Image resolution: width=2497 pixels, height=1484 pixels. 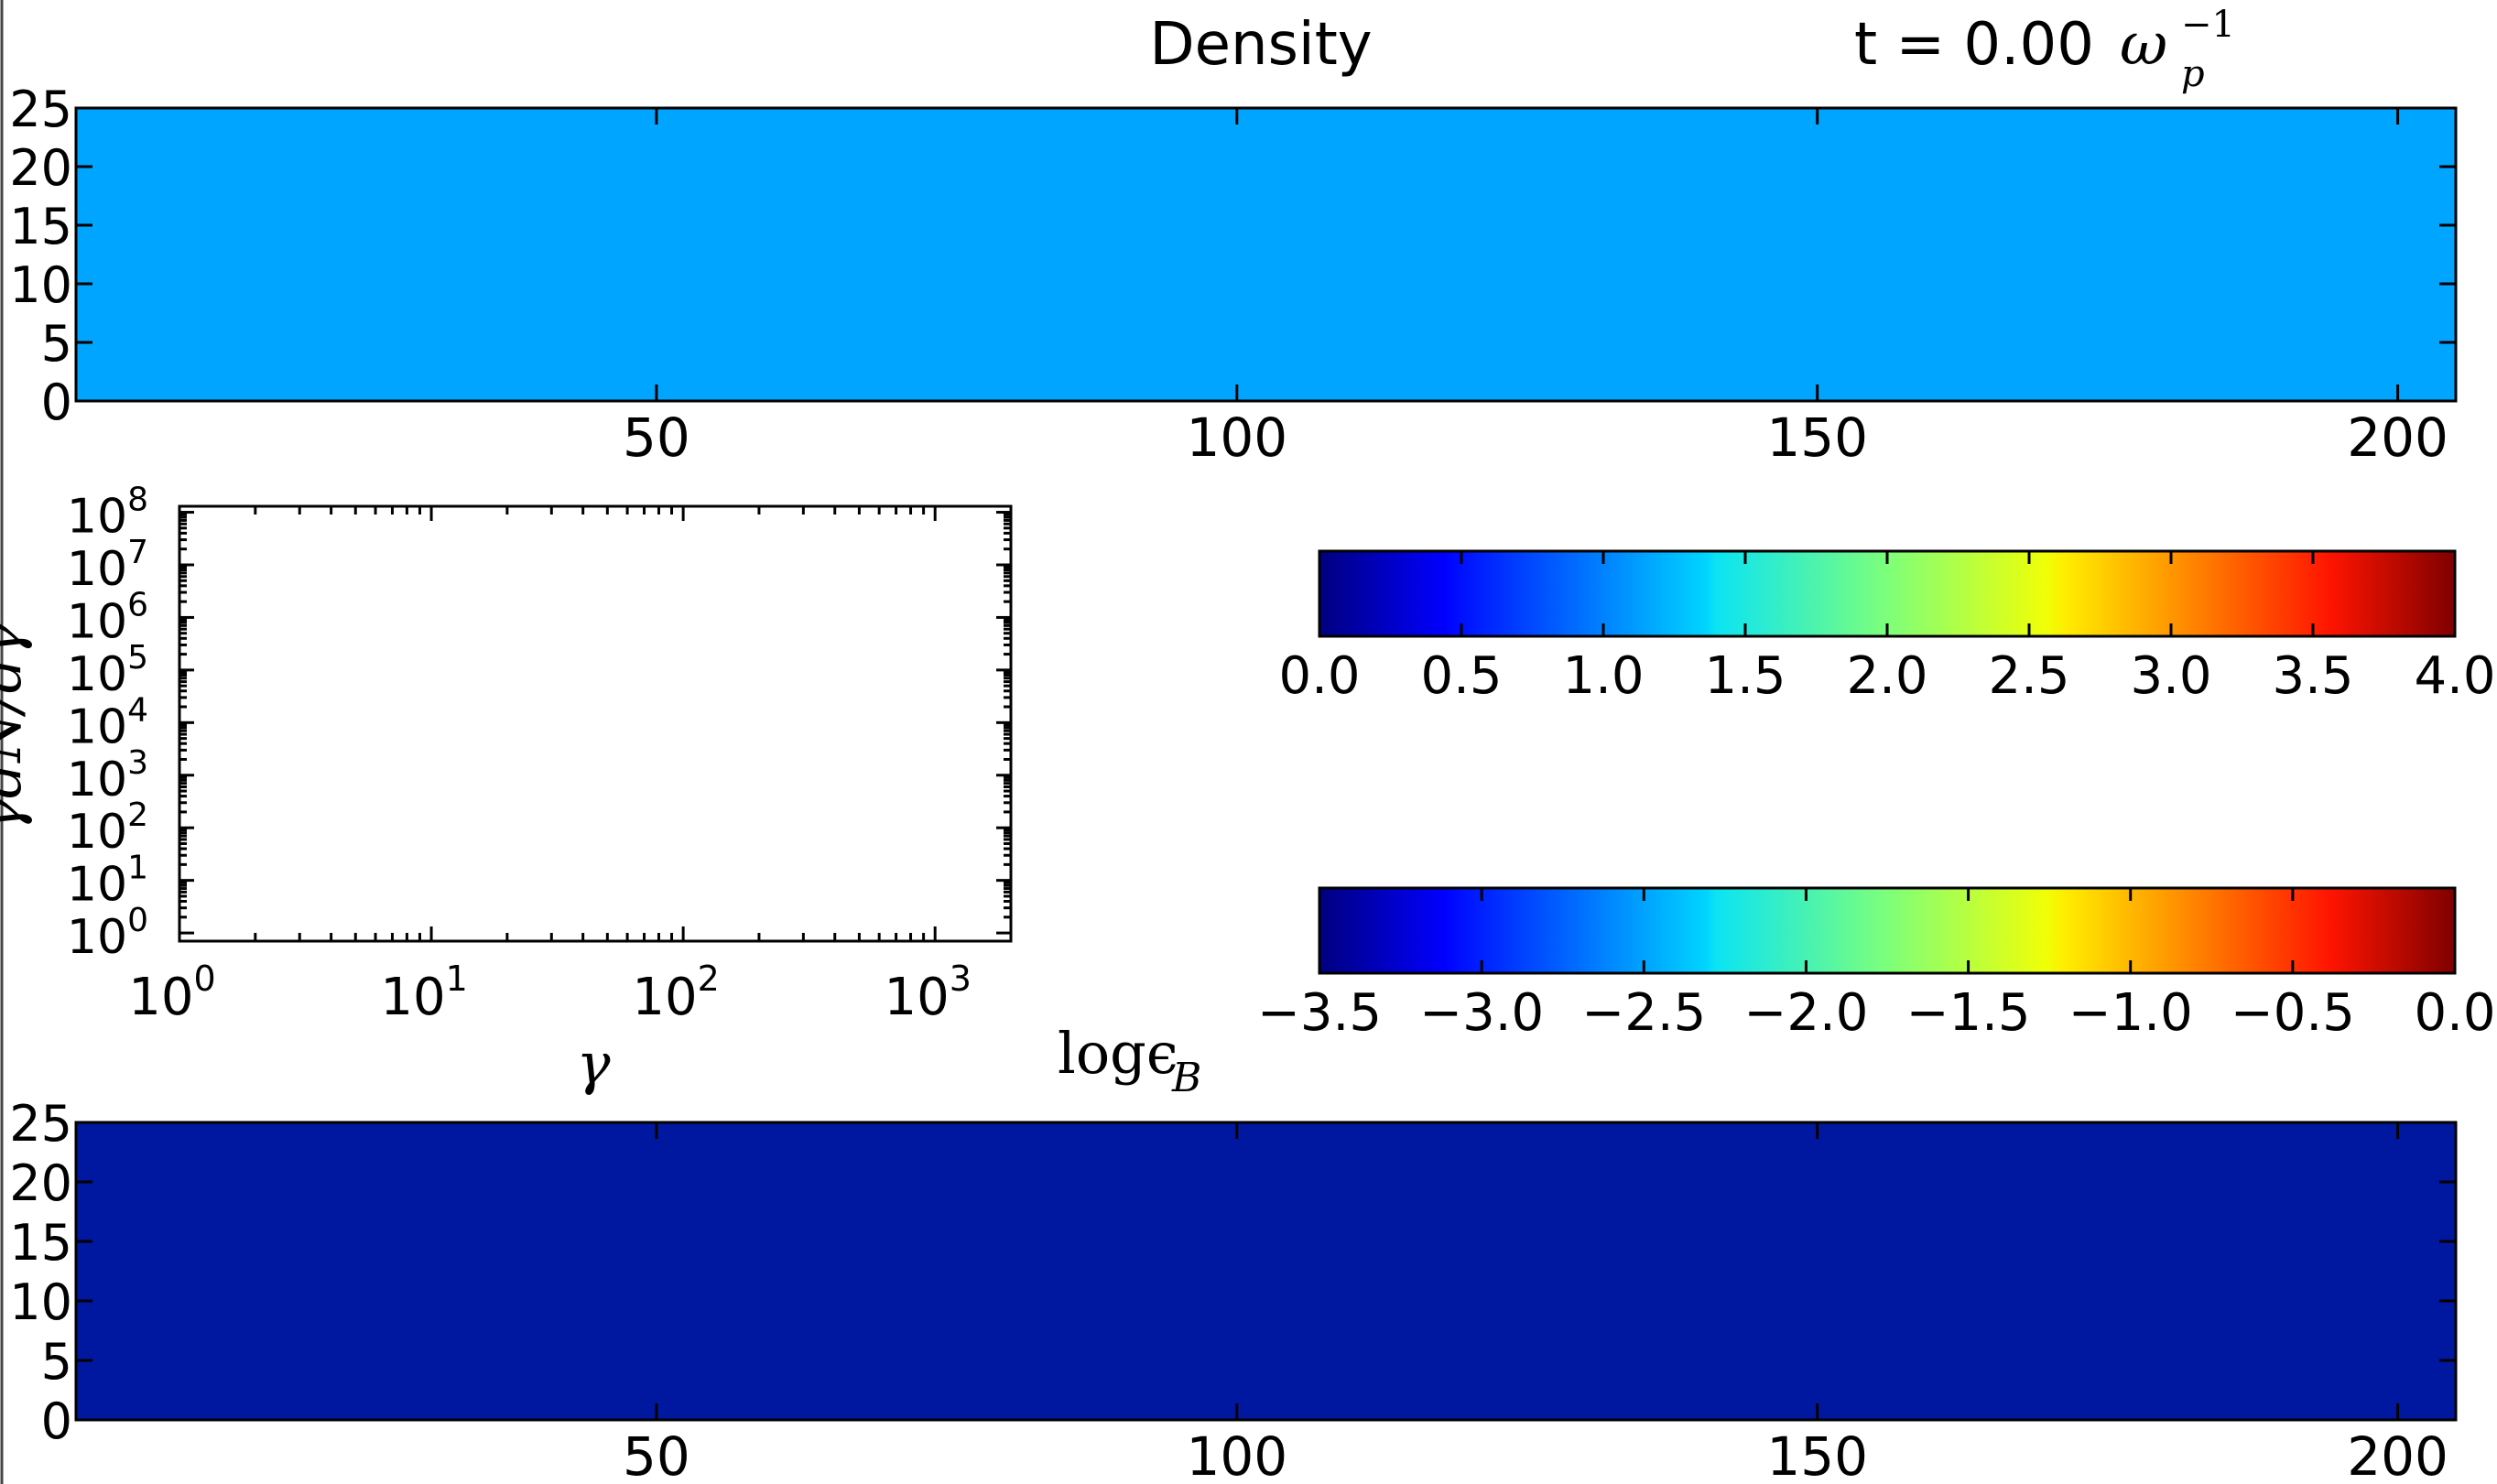 What do you see at coordinates (107, 565) in the screenshot?
I see `y-tick-label: 10⁷` at bounding box center [107, 565].